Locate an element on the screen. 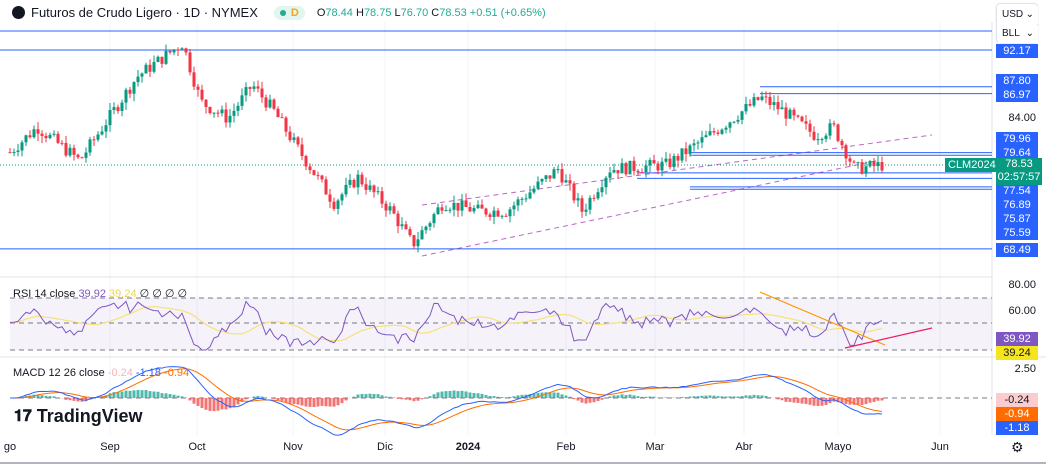 This screenshot has height=468, width=1046. macd-legend-macd: -1.18 is located at coordinates (148, 373).